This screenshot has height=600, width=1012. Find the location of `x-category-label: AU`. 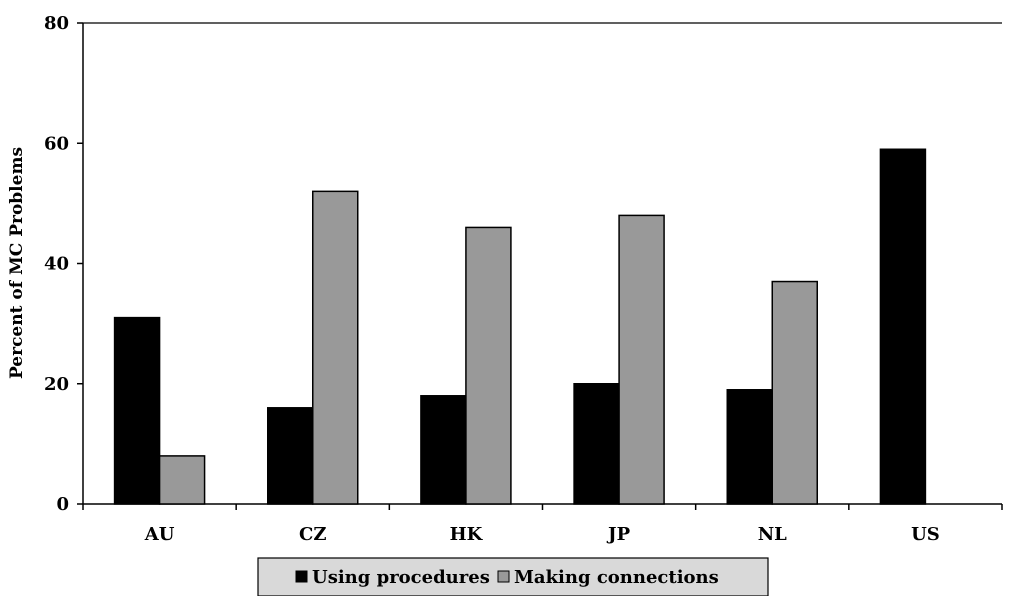

x-category-label: AU is located at coordinates (159, 534).